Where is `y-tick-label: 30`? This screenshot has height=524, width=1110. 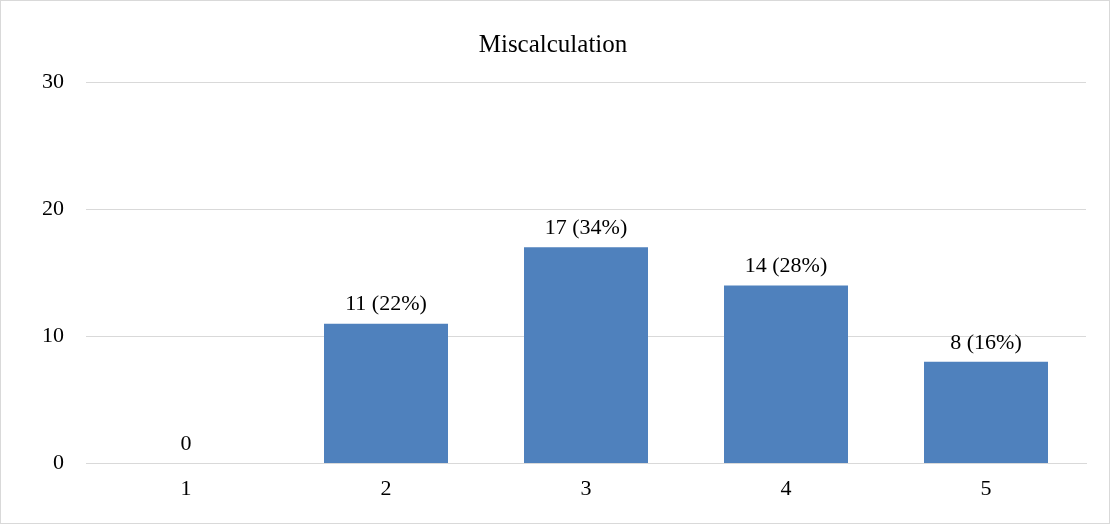
y-tick-label: 30 is located at coordinates (53, 80).